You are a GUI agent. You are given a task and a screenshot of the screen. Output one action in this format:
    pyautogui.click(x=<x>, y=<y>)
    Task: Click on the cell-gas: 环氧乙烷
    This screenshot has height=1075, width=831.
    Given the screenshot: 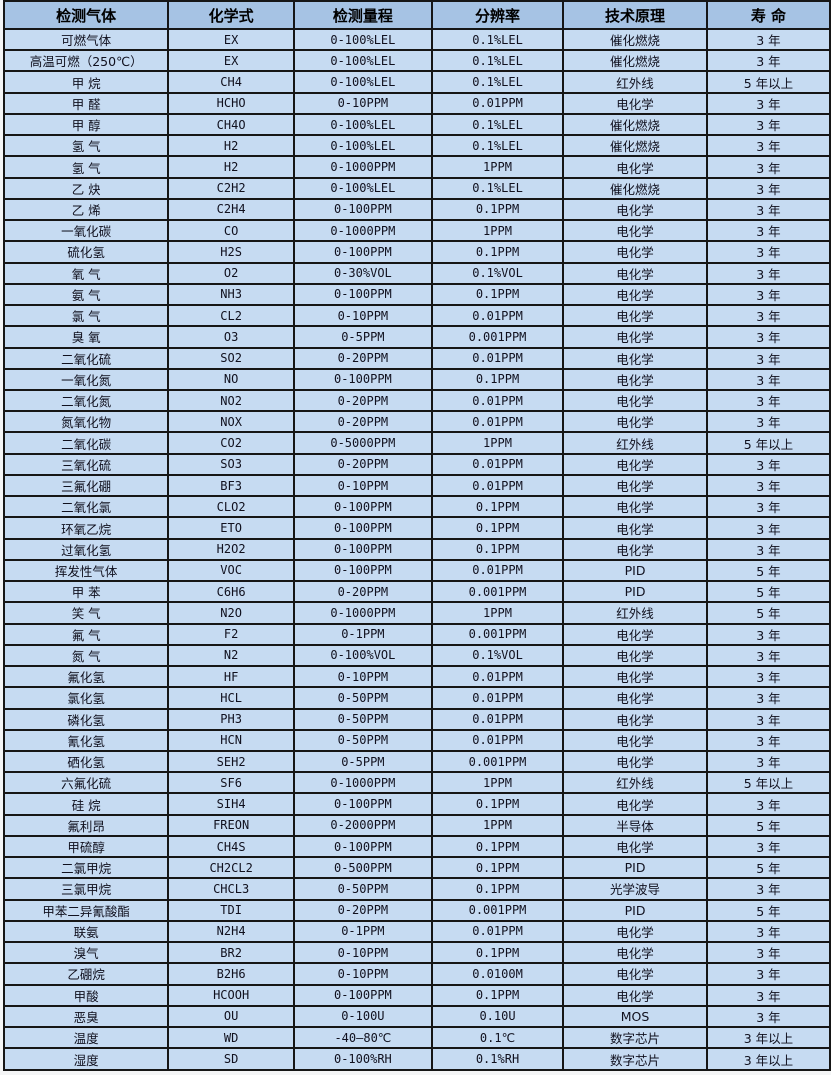 What is the action you would take?
    pyautogui.click(x=86, y=528)
    